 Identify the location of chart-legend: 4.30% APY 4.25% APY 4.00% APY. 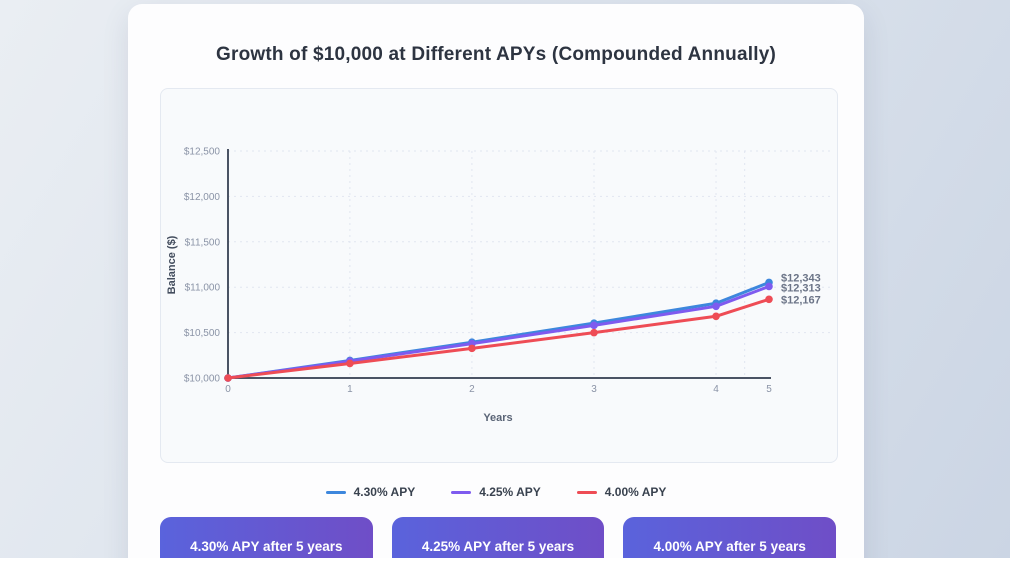
(496, 492).